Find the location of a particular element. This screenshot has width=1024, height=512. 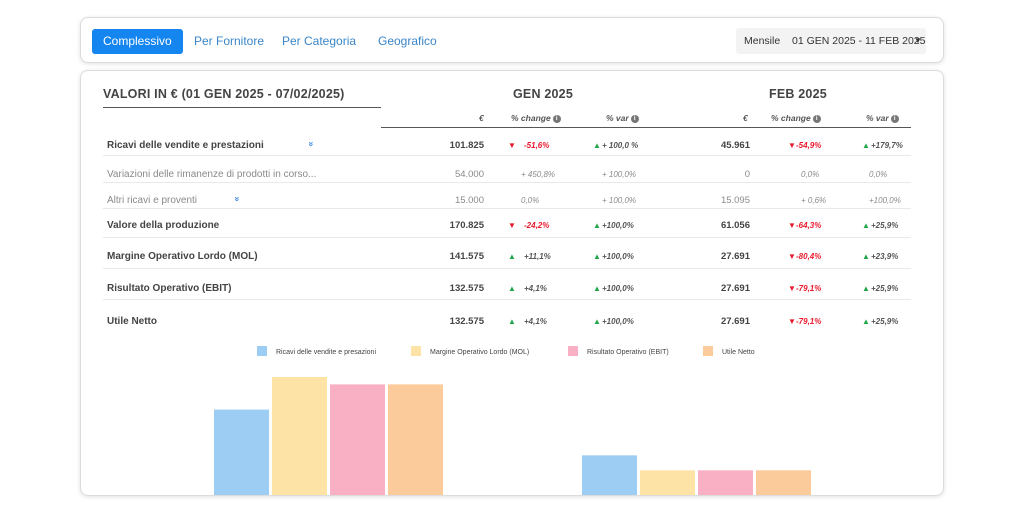

tab-geografico: Geografico is located at coordinates (407, 41).